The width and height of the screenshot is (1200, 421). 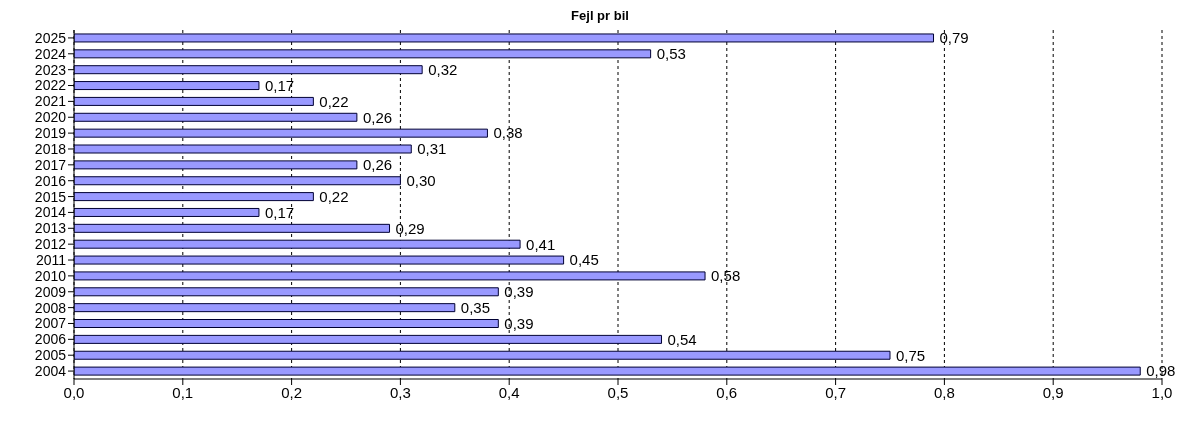 I want to click on y-tick-label: 2004, so click(x=50, y=371).